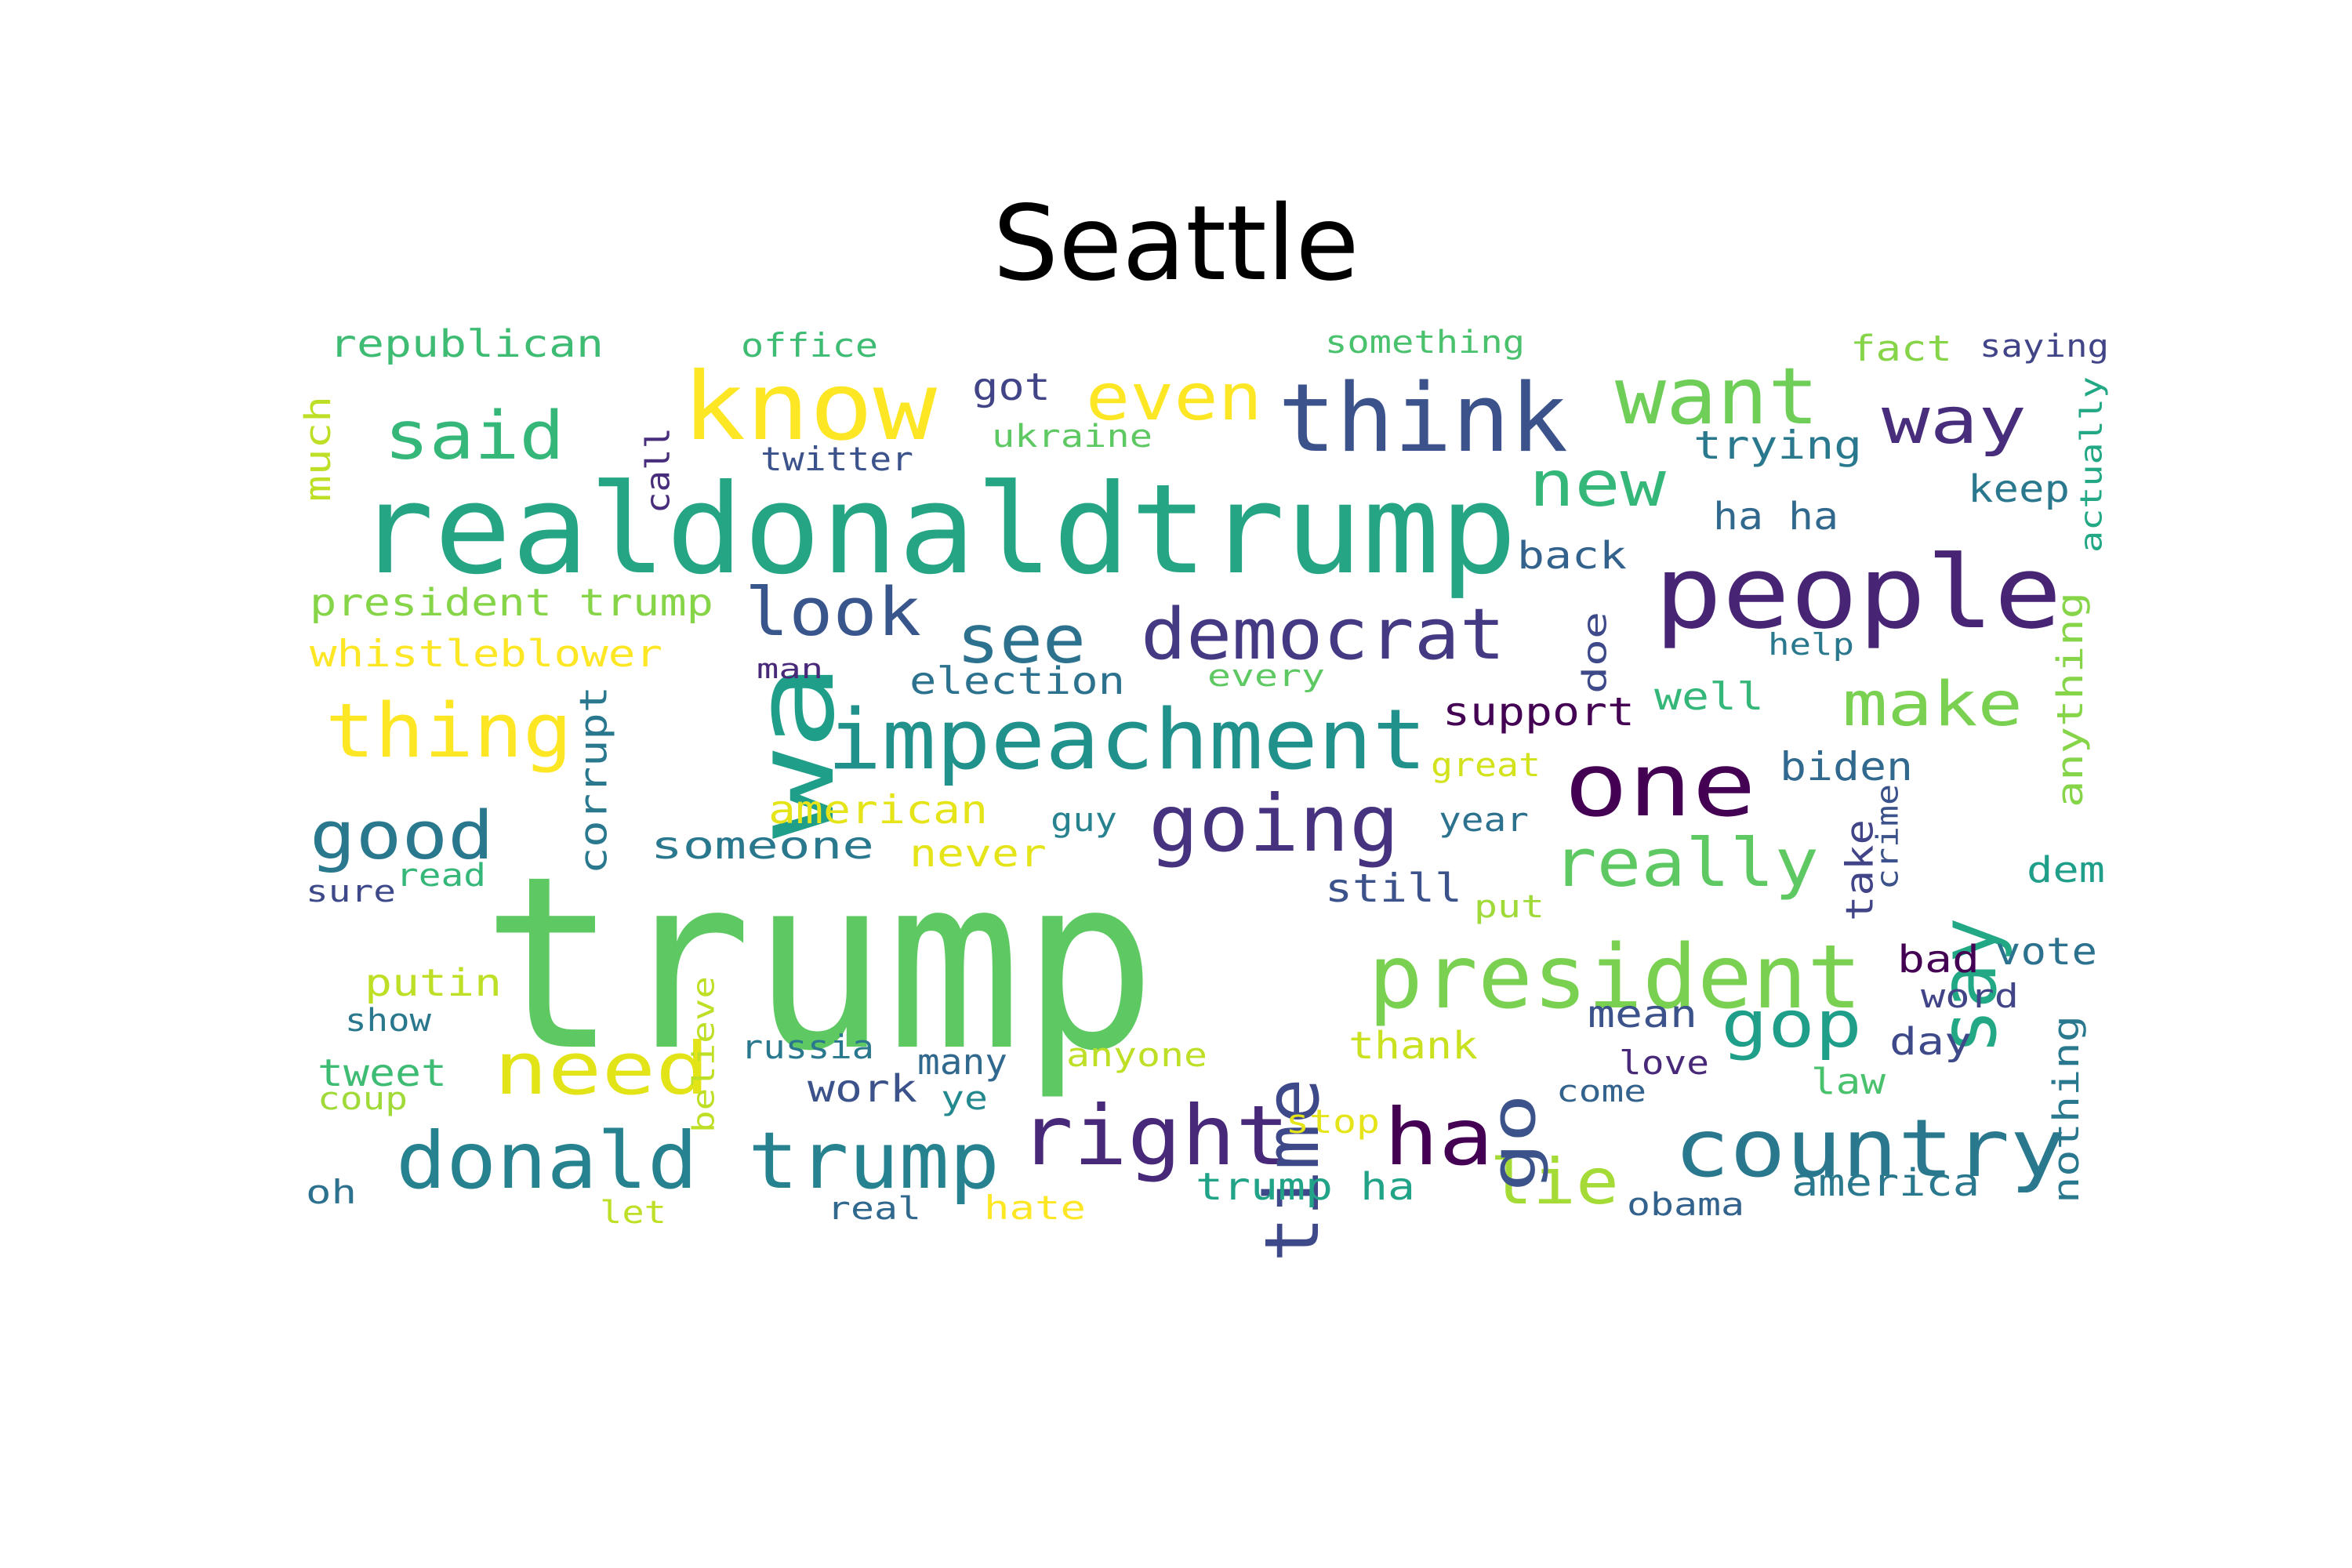  I want to click on word-cloud-word: take, so click(1860, 870).